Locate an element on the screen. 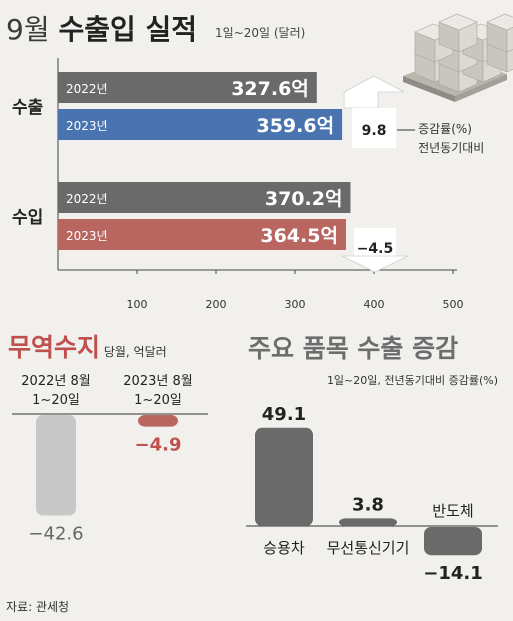 This screenshot has height=621, width=513. change-value-import: −4.5 is located at coordinates (375, 249).